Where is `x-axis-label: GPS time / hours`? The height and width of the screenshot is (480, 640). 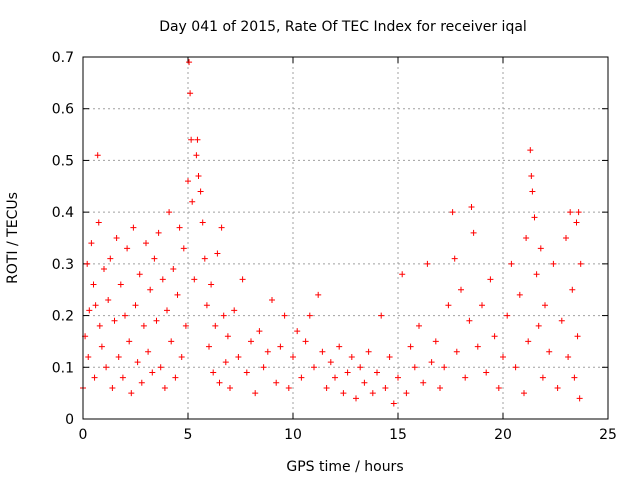 x-axis-label: GPS time / hours is located at coordinates (344, 467).